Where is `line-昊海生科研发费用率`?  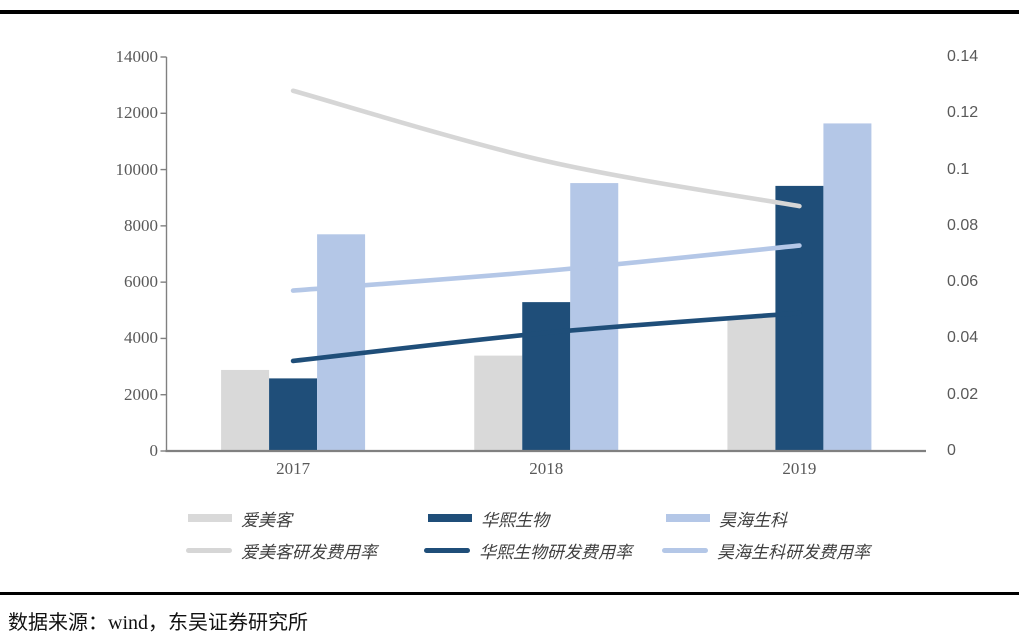 line-昊海生科研发费用率 is located at coordinates (546, 268).